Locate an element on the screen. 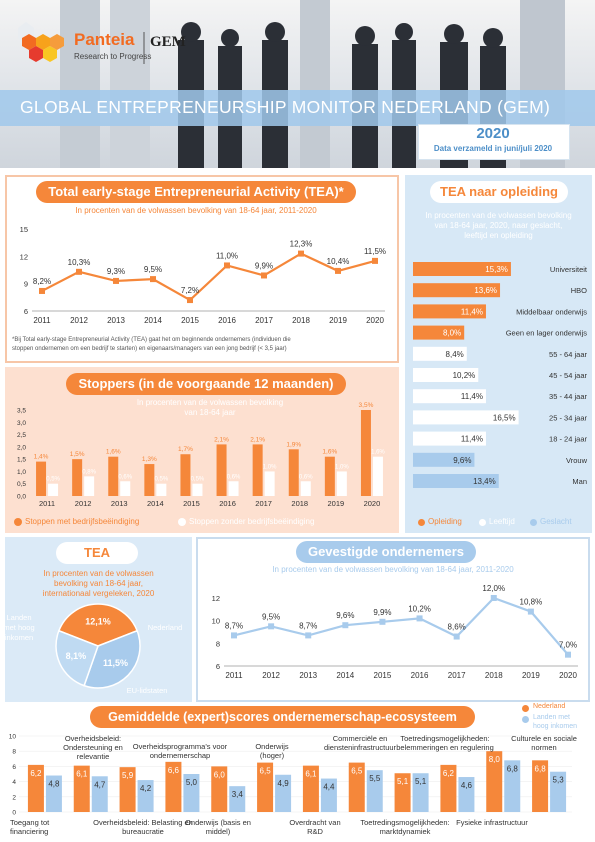 This screenshot has height=842, width=595. opleiding-category: 55 - 64 jaar is located at coordinates (568, 354).